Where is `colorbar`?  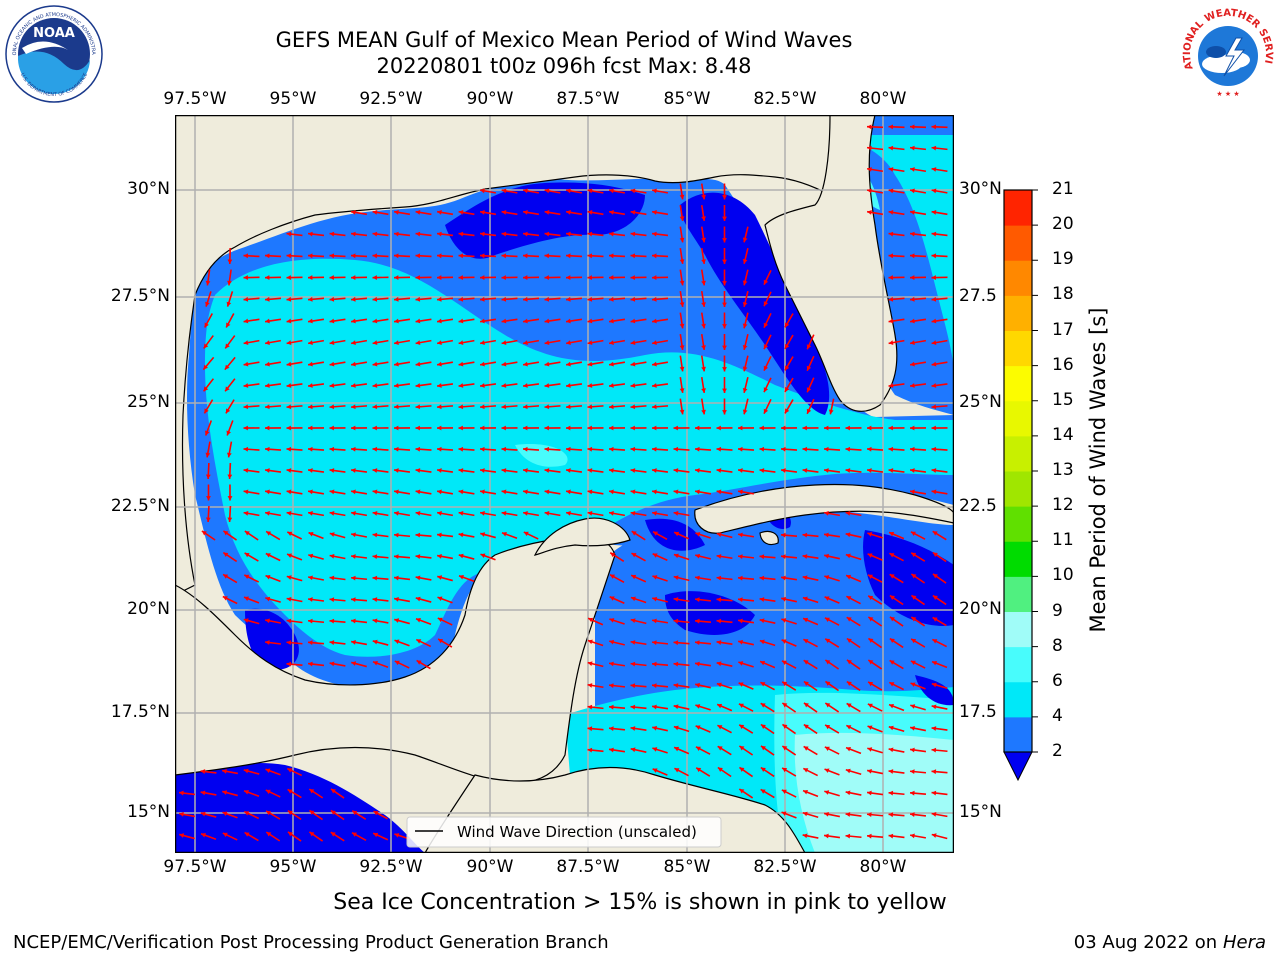
colorbar is located at coordinates (1040, 486).